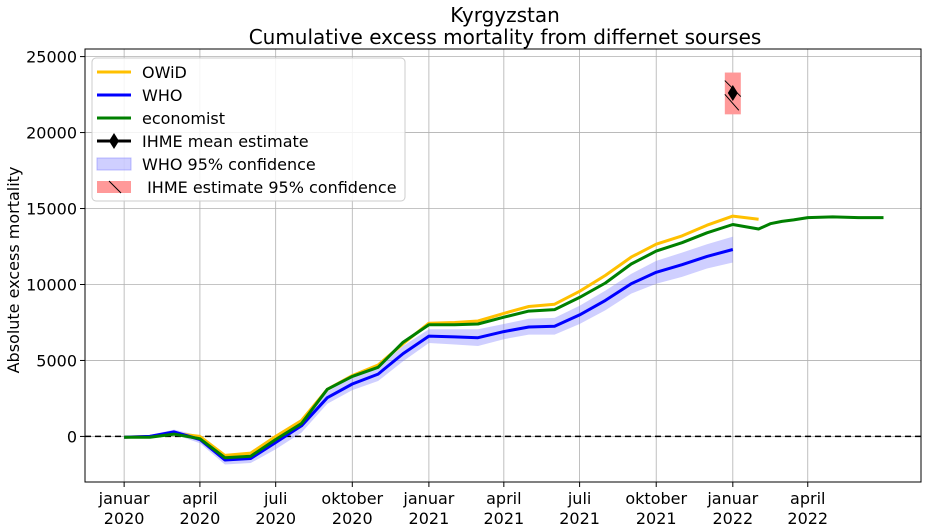 The width and height of the screenshot is (928, 531). I want to click on markers, so click(732, 93).